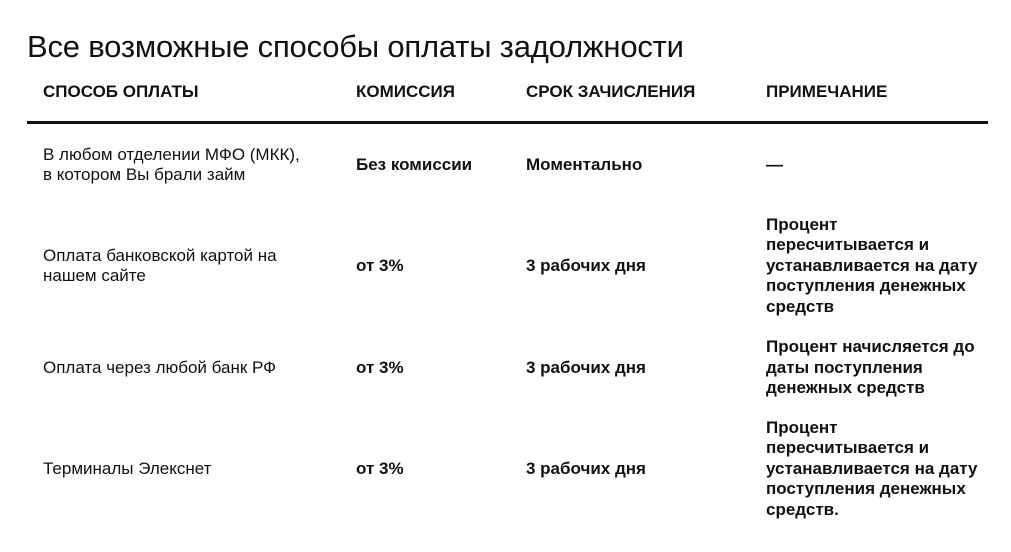 This screenshot has width=1011, height=552. I want to click on cell-method: Оплата банковской картой на нашем сайте, so click(160, 265).